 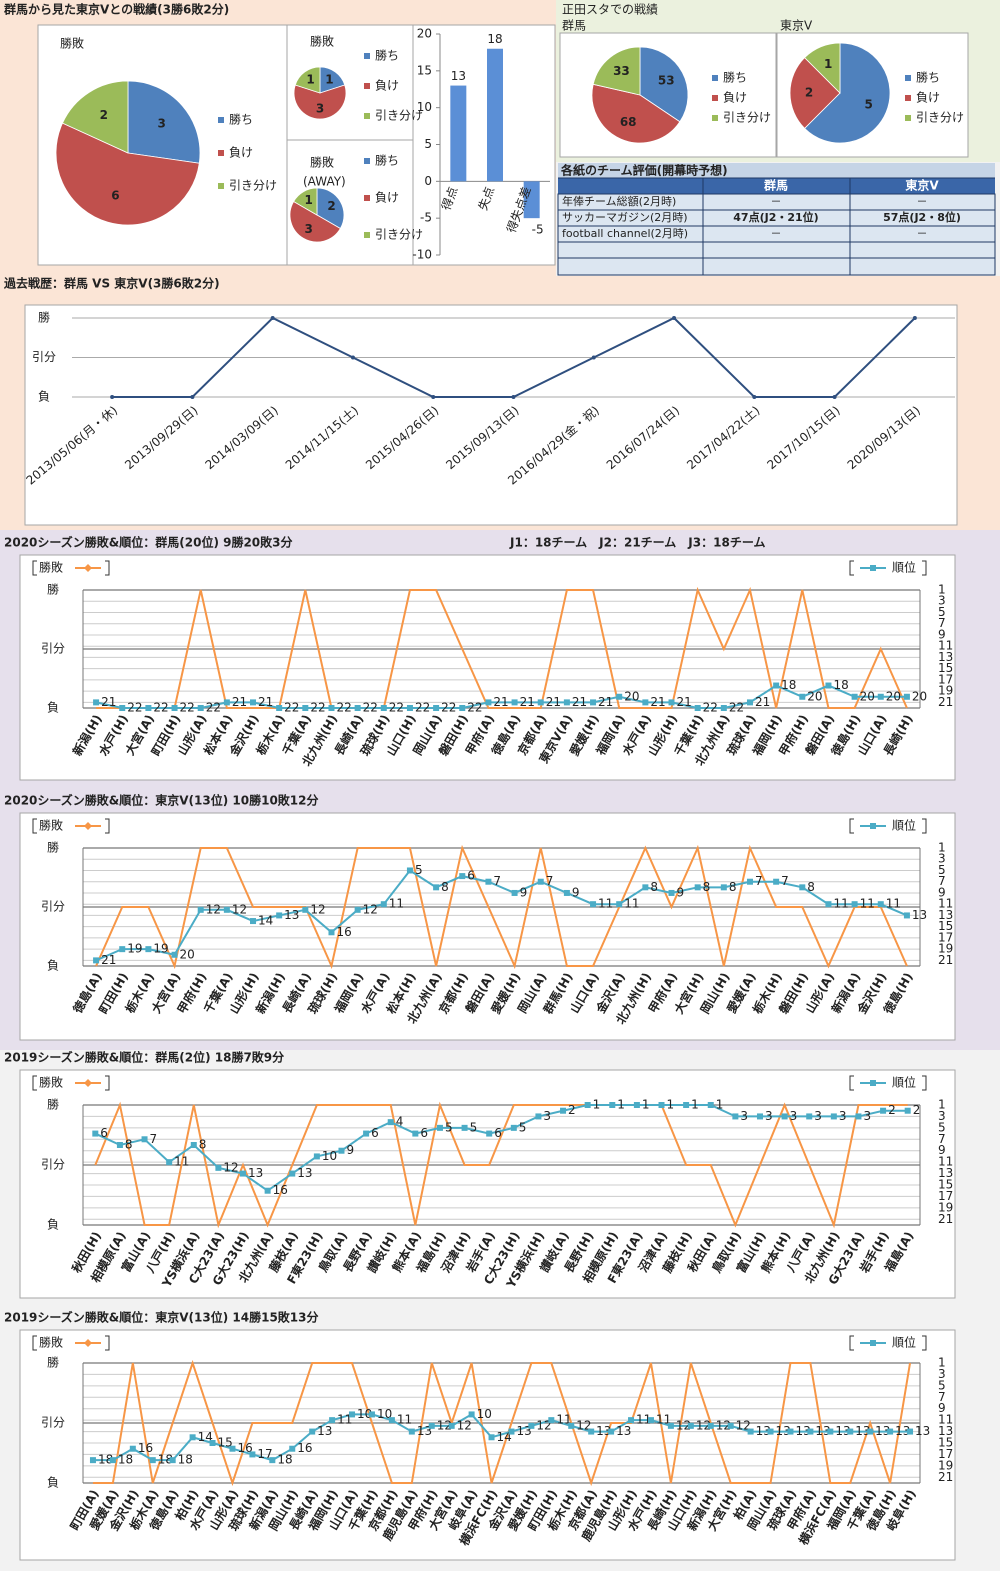 What do you see at coordinates (44, 317) in the screenshot?
I see `y-tick-label: 勝` at bounding box center [44, 317].